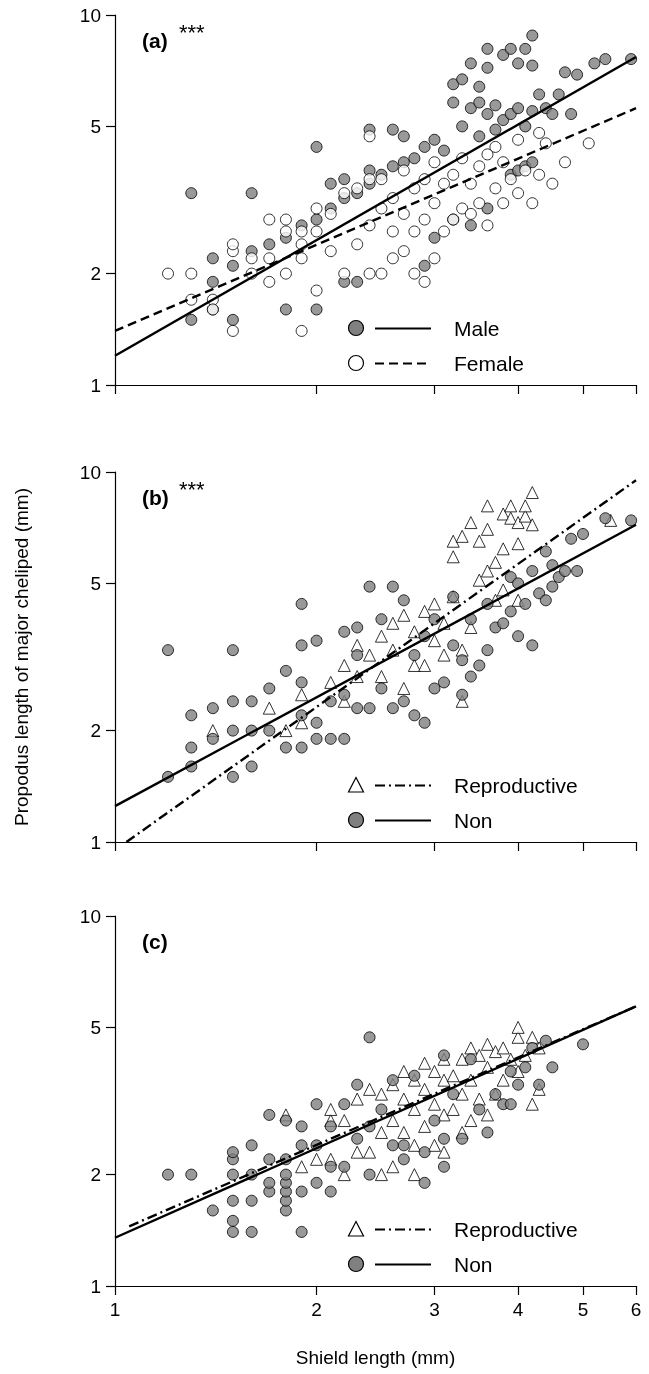  What do you see at coordinates (21, 657) in the screenshot?
I see `y-axis-title: Propodus length of major cheliped (mm)` at bounding box center [21, 657].